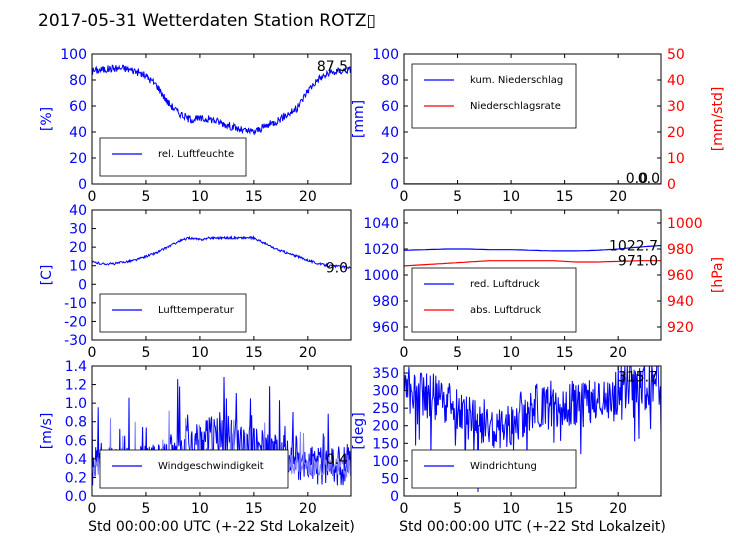 Image resolution: width=736 pixels, height=552 pixels. I want to click on y-tick-label: -10, so click(75, 304).